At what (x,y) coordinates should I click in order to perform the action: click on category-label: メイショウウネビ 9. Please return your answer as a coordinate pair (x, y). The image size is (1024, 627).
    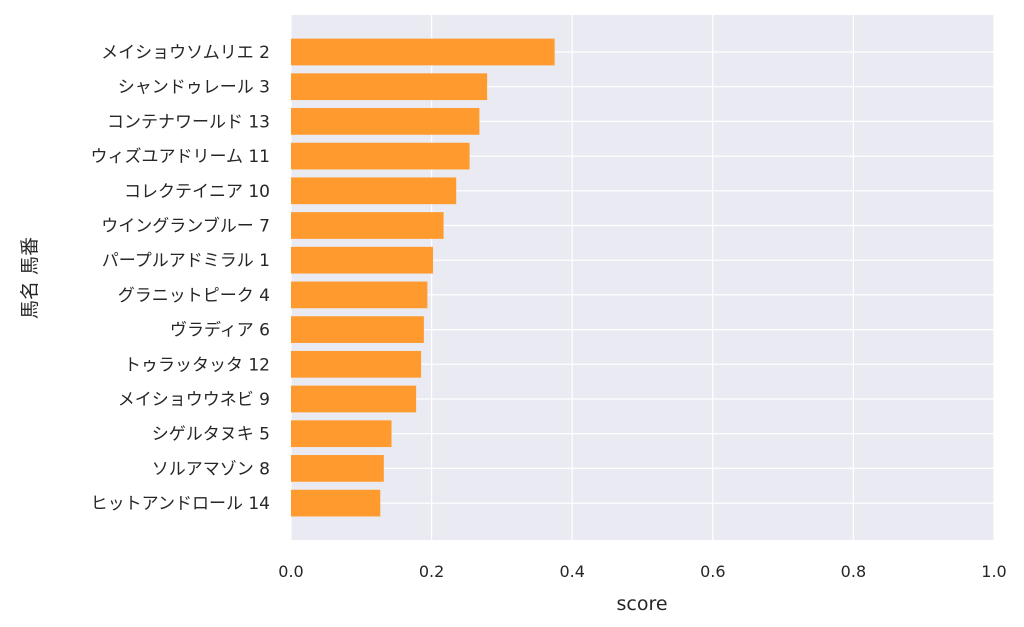
    Looking at the image, I should click on (194, 400).